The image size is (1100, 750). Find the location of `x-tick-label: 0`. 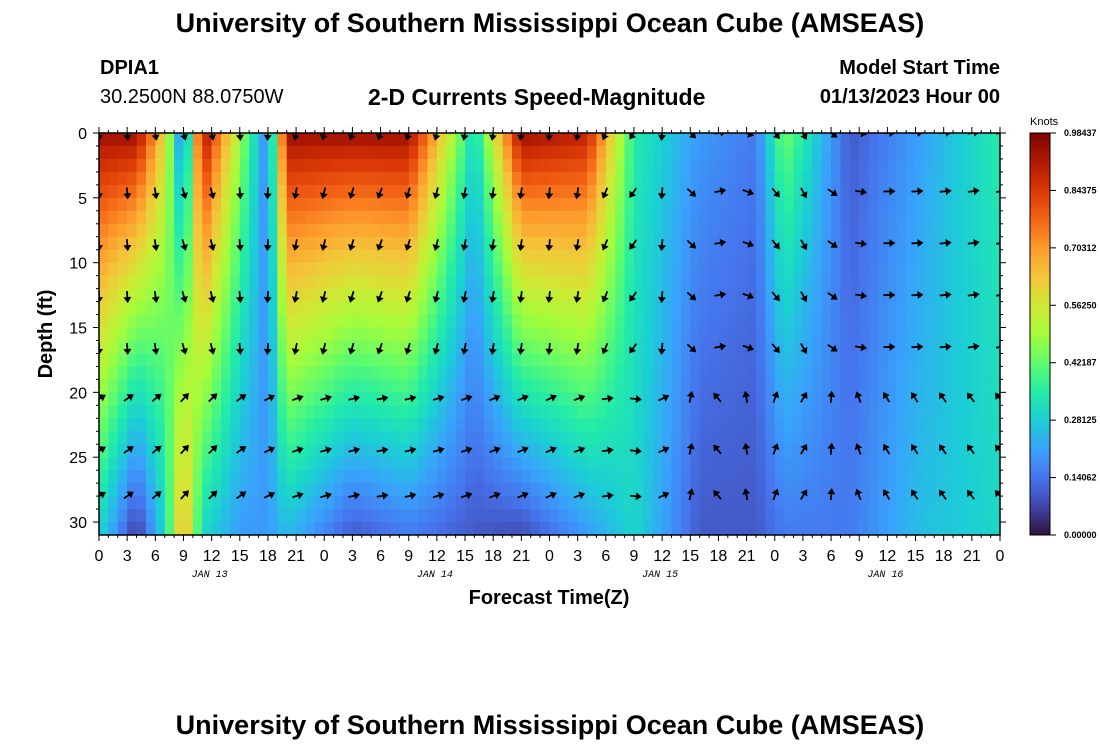

x-tick-label: 0 is located at coordinates (774, 556).